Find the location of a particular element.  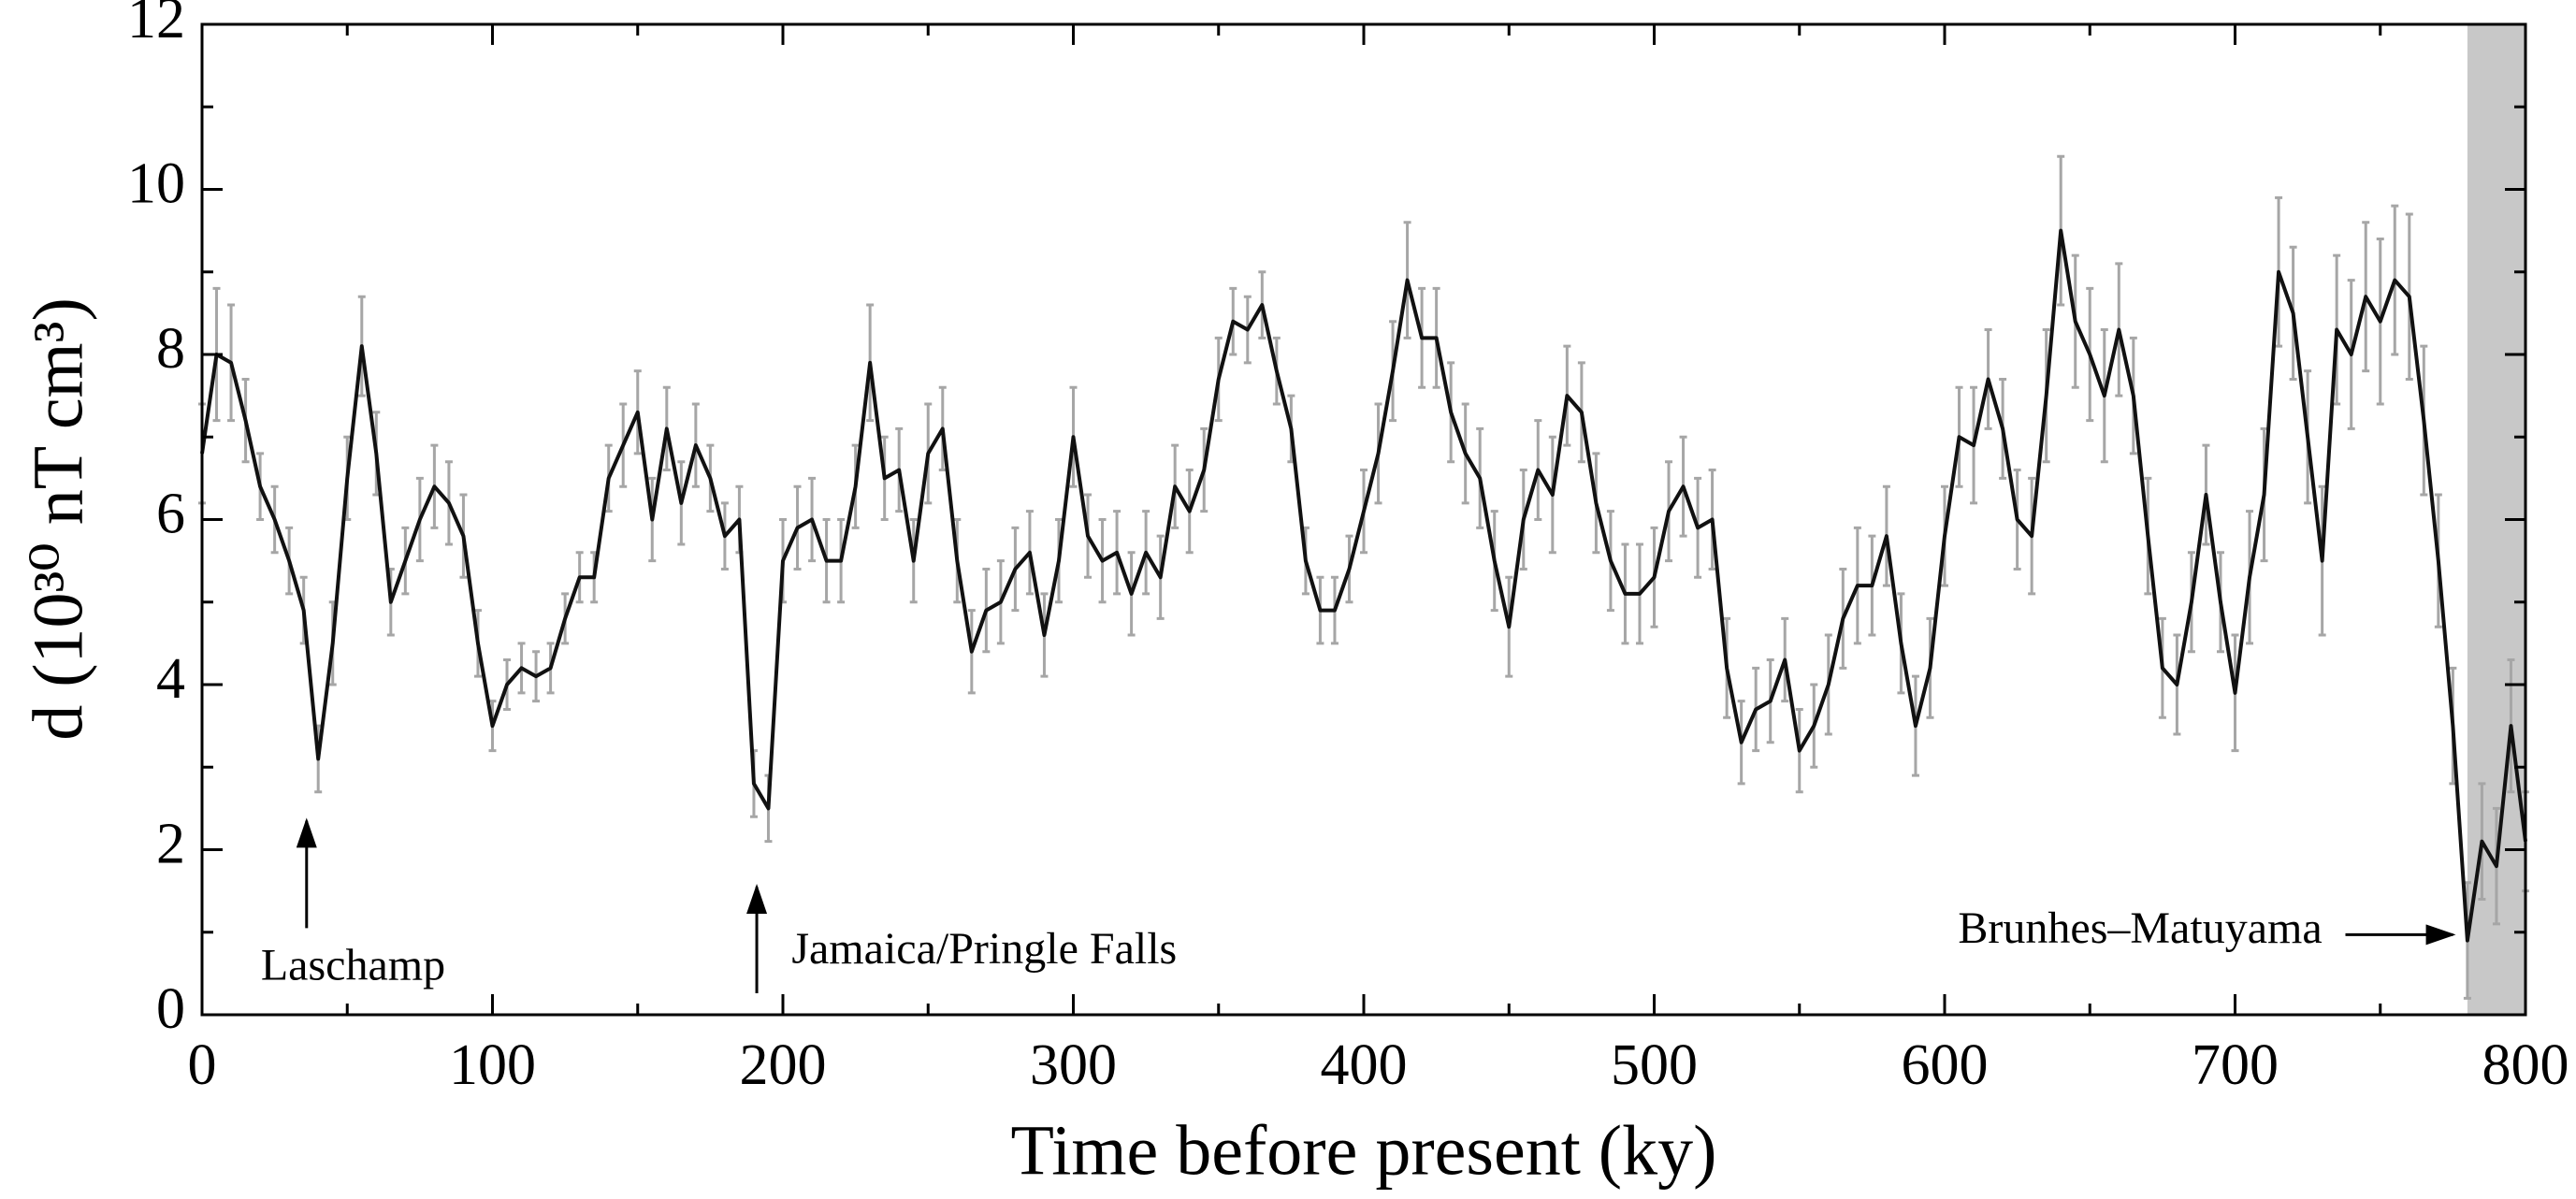

y-tick-label: 6 is located at coordinates (170, 514).